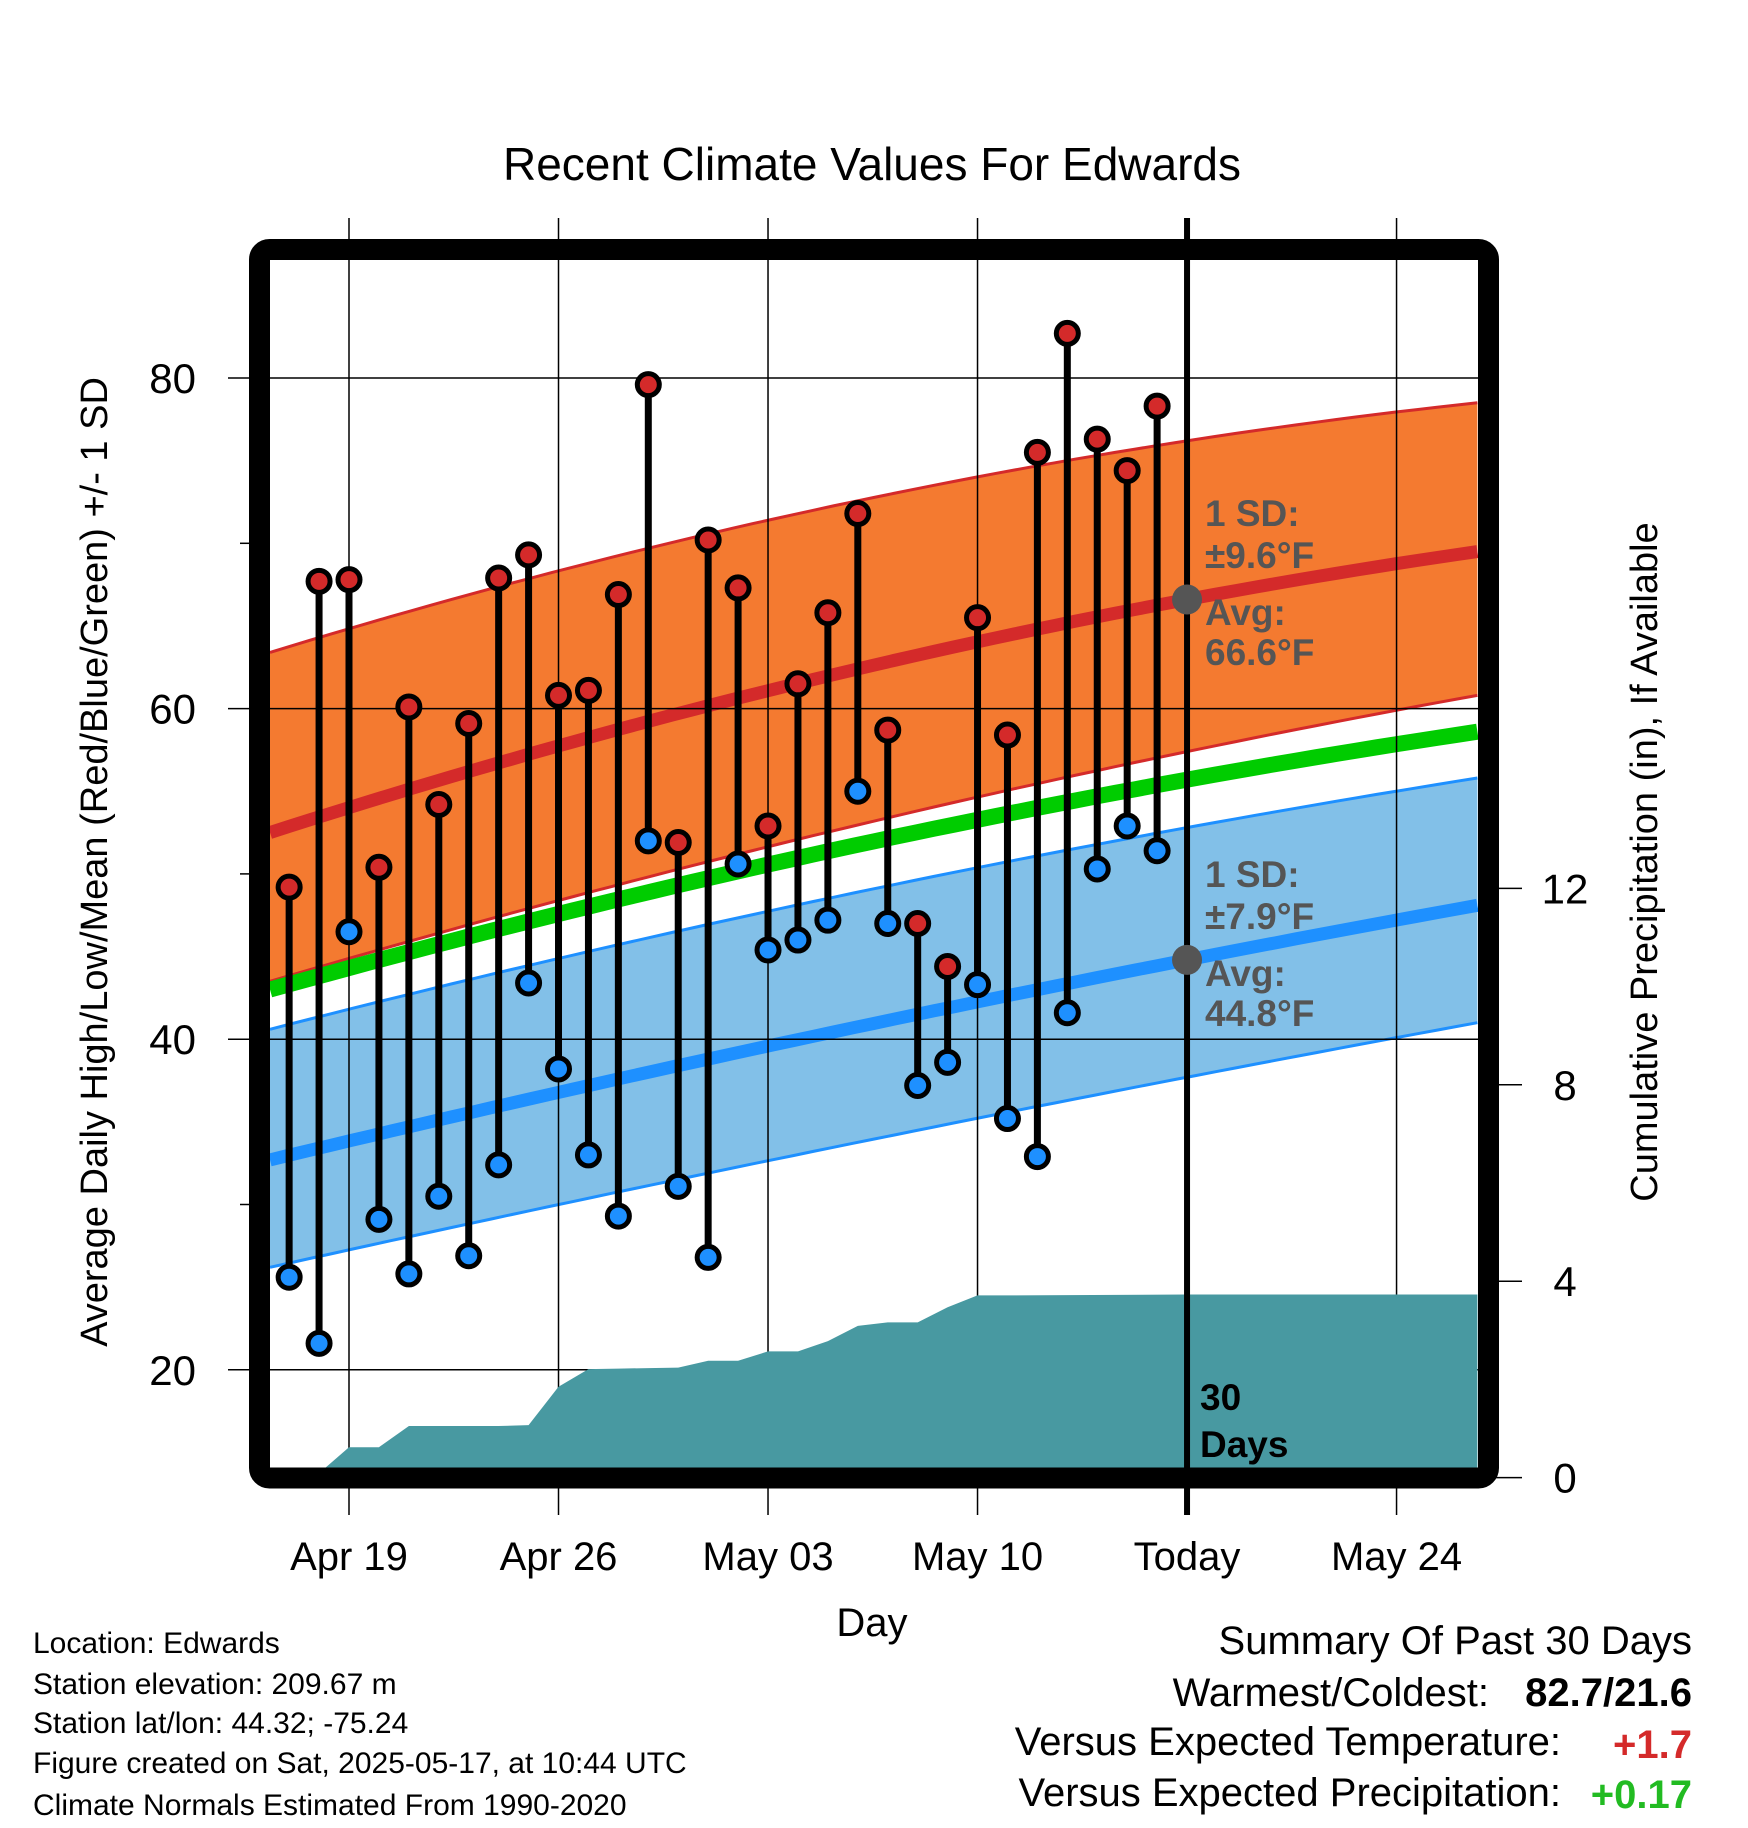 This screenshot has height=1828, width=1748. Describe the element at coordinates (873, 527) in the screenshot. I see `high-band-upper-edge` at that location.